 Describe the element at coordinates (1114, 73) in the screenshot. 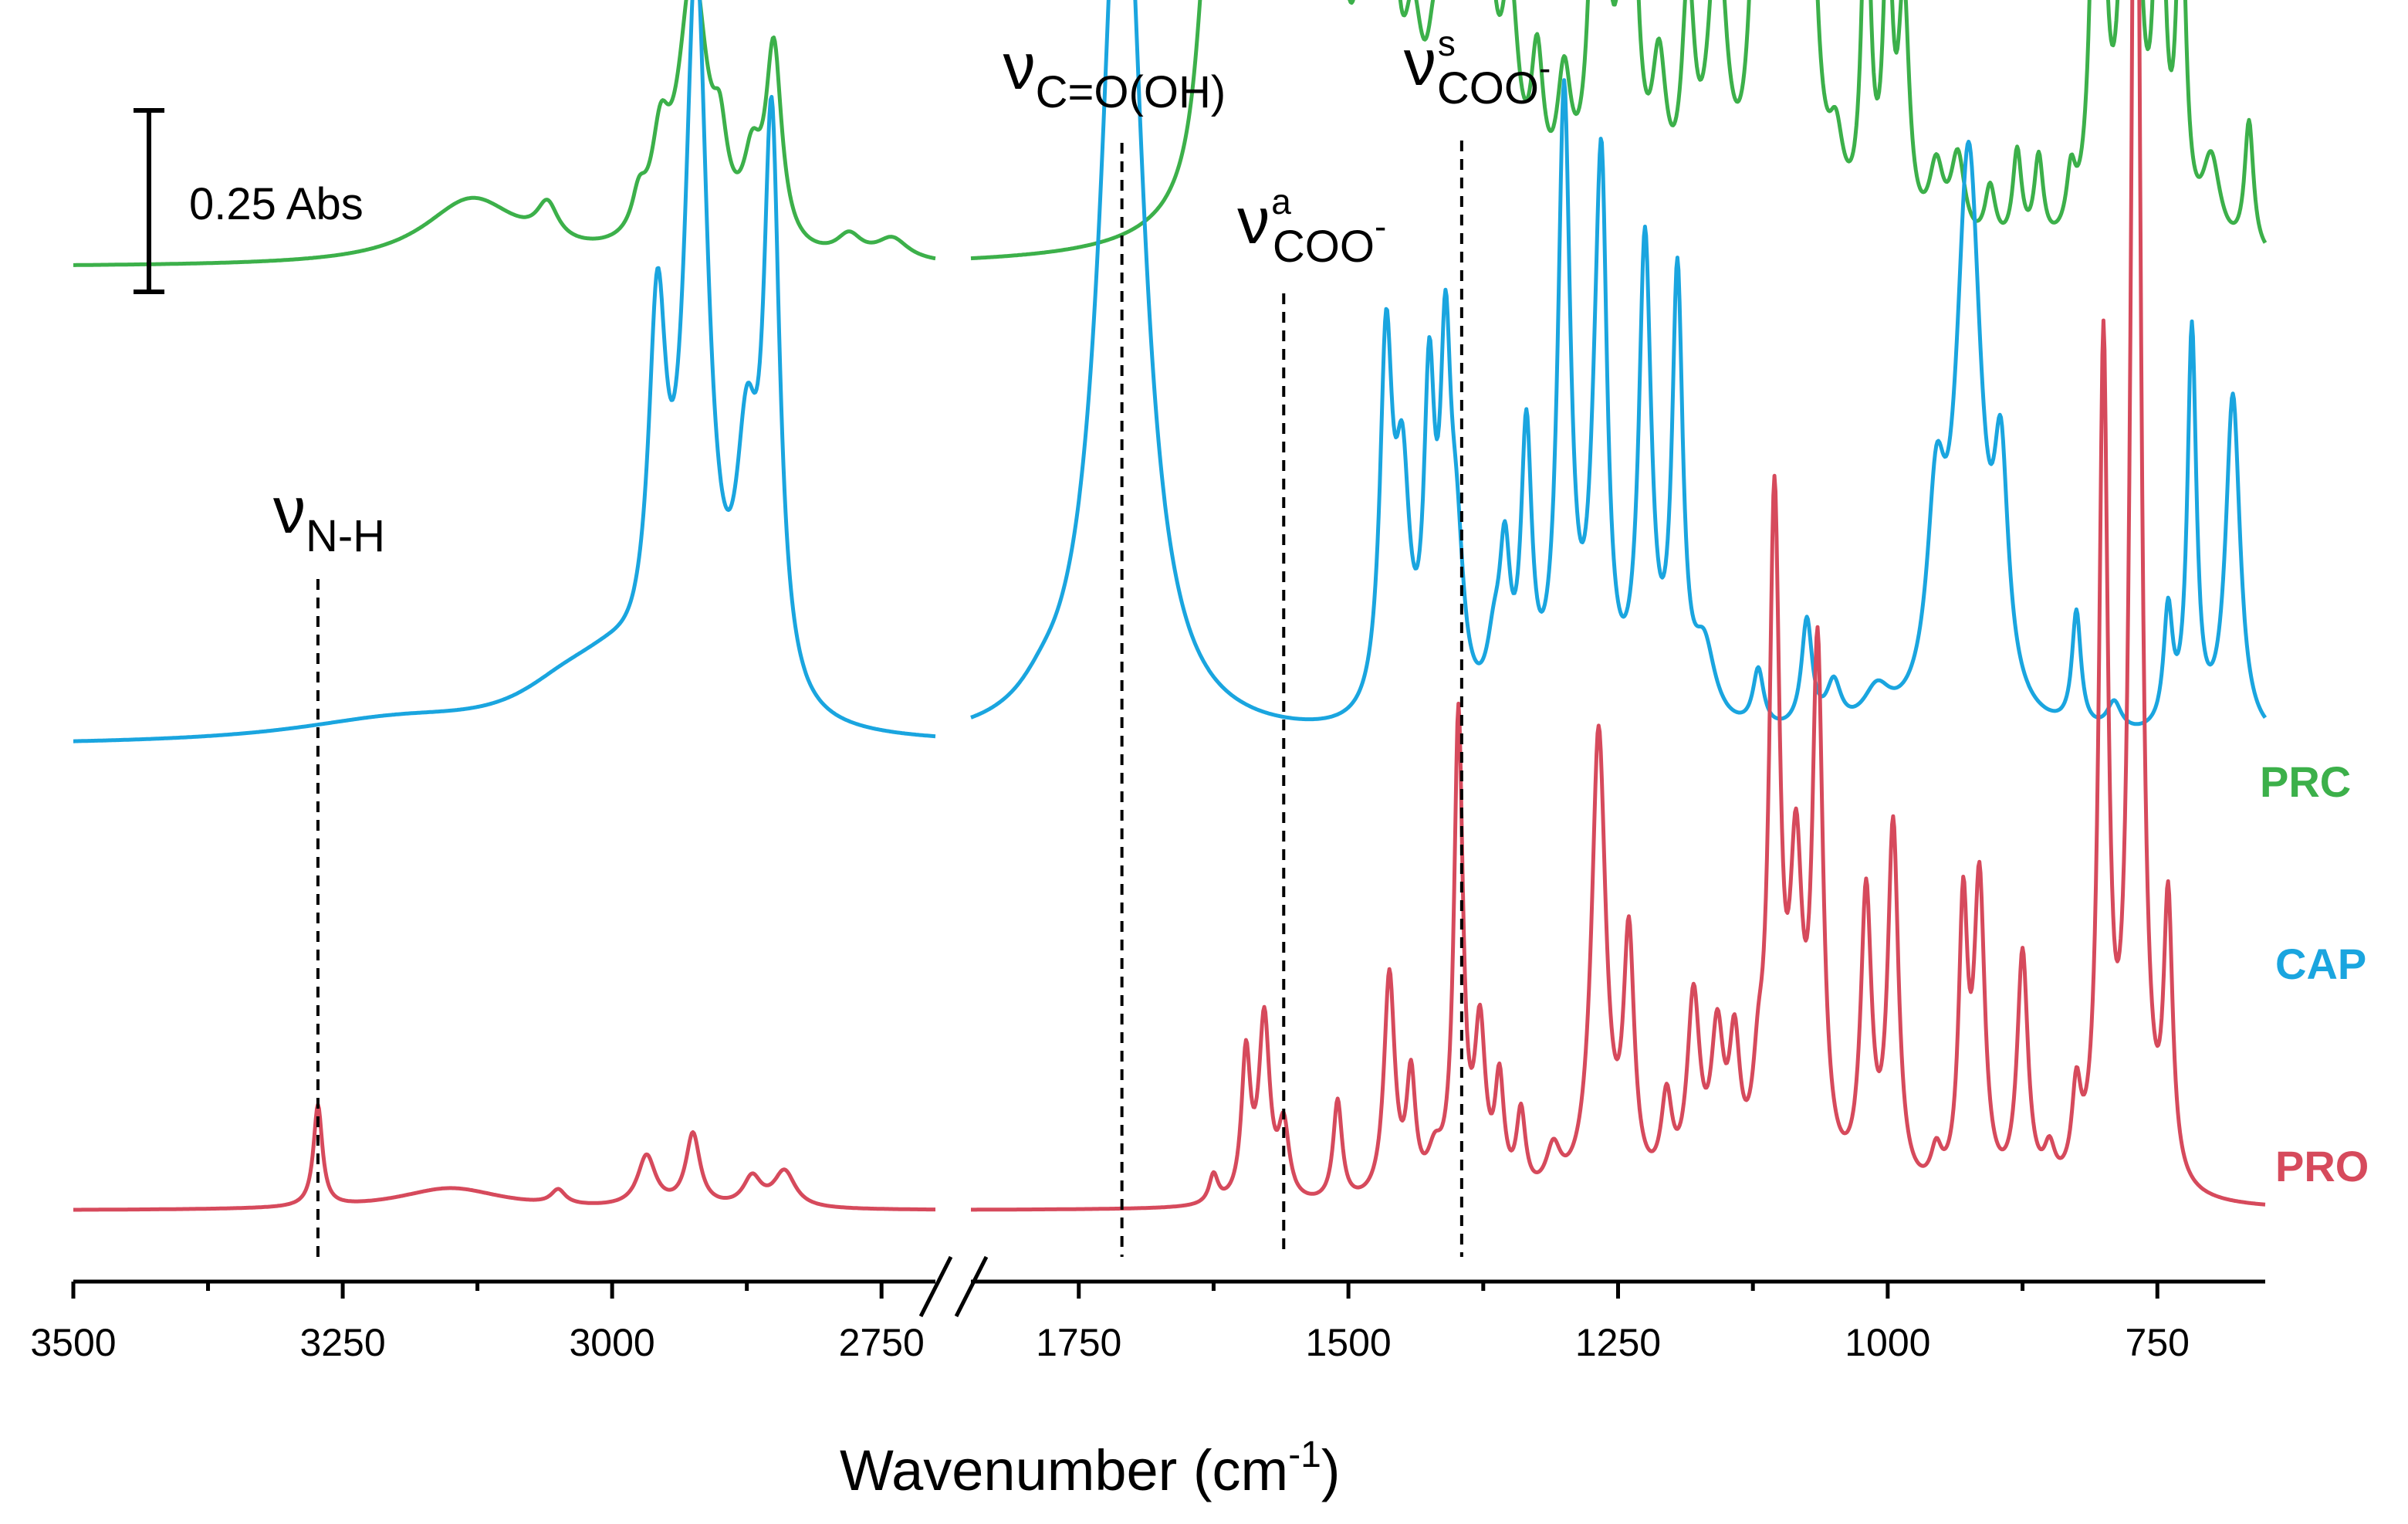

I see `annotation-label: νC=O(OH)` at that location.